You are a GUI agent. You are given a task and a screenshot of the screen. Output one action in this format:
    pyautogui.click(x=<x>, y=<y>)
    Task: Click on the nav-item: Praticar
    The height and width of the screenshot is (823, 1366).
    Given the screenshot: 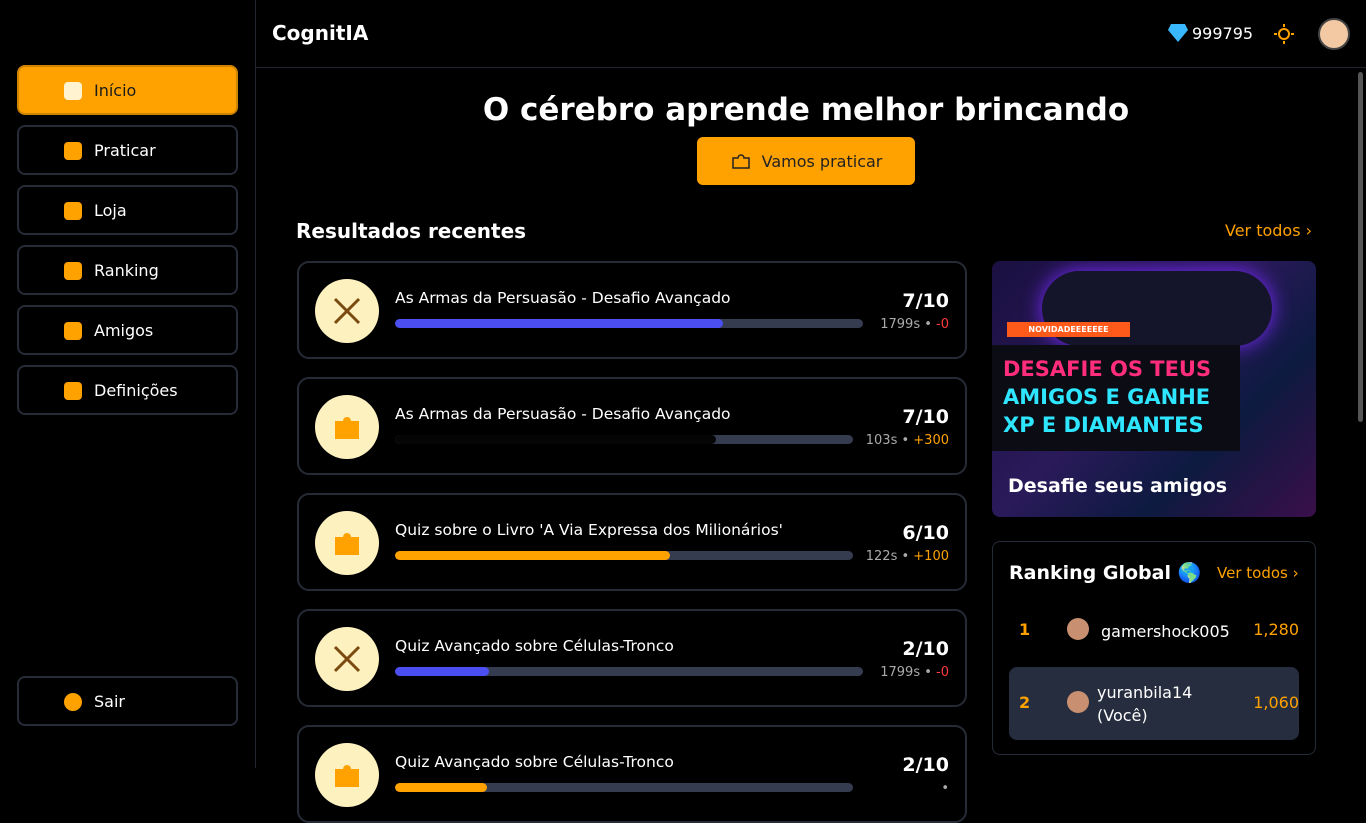 What is the action you would take?
    pyautogui.click(x=127, y=150)
    